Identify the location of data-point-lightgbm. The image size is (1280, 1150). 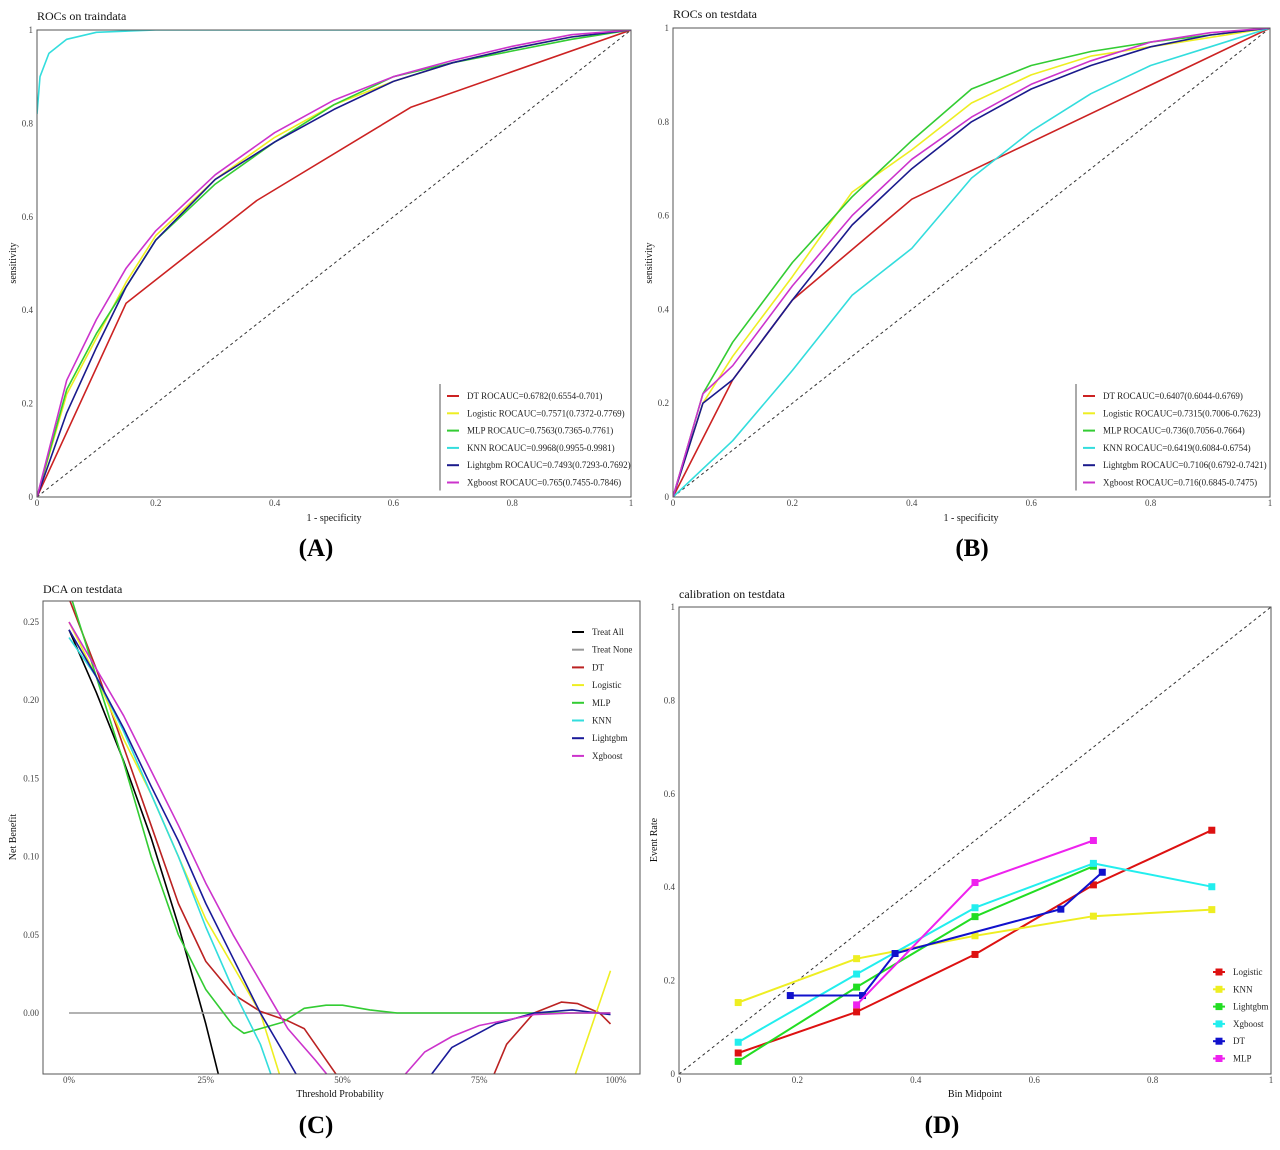
(857, 987).